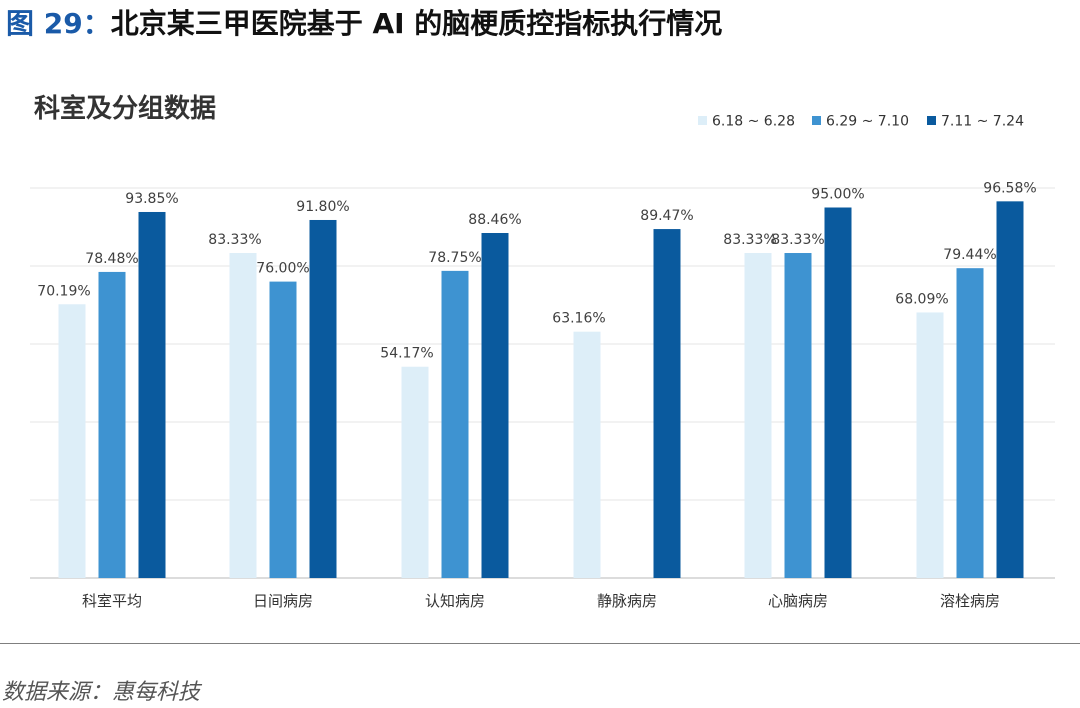  I want to click on data-label: 91.80%, so click(322, 207).